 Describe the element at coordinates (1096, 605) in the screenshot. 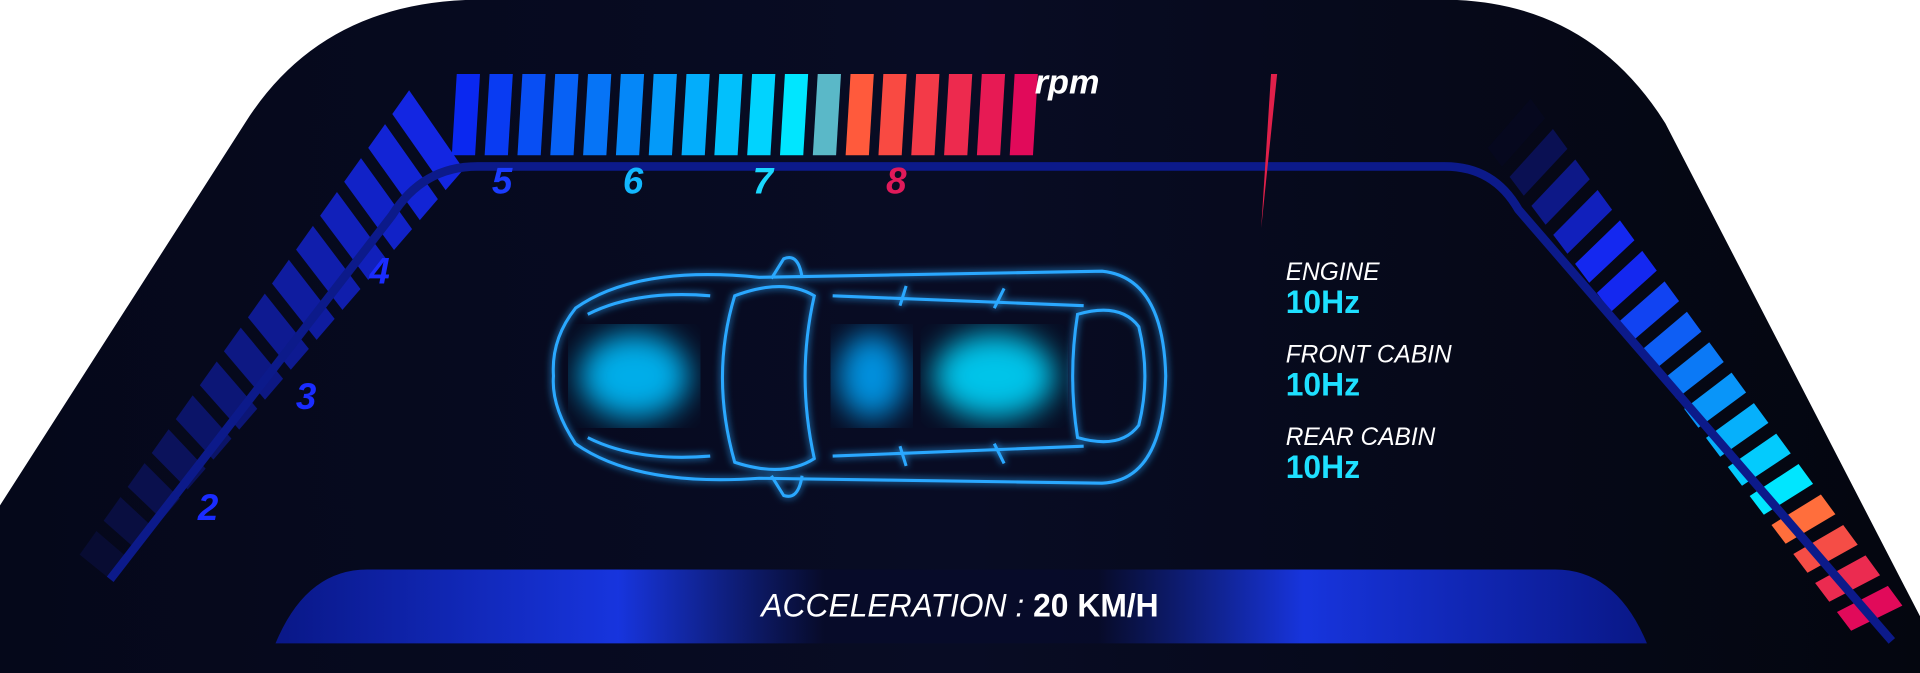

I see `acceleration-value: 20 KM/H` at that location.